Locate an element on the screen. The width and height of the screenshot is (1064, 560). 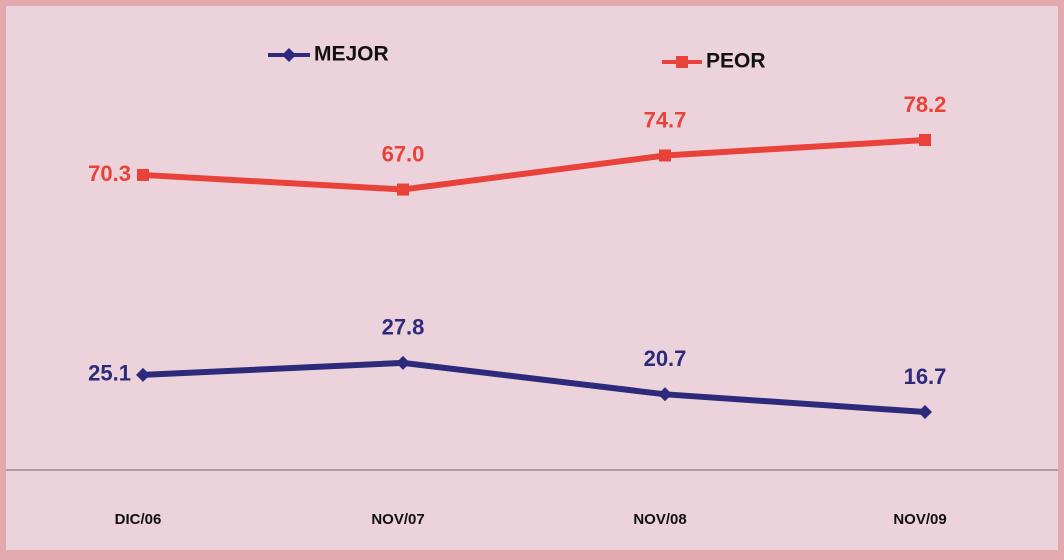
data-label: 20.7 is located at coordinates (665, 358).